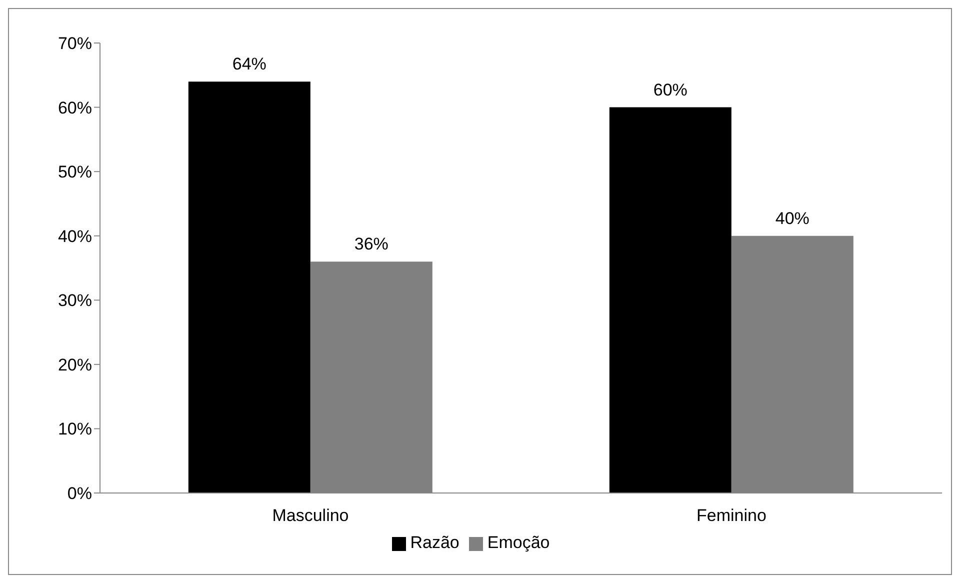 This screenshot has width=960, height=583. What do you see at coordinates (75, 300) in the screenshot?
I see `y-tick-label: 30%` at bounding box center [75, 300].